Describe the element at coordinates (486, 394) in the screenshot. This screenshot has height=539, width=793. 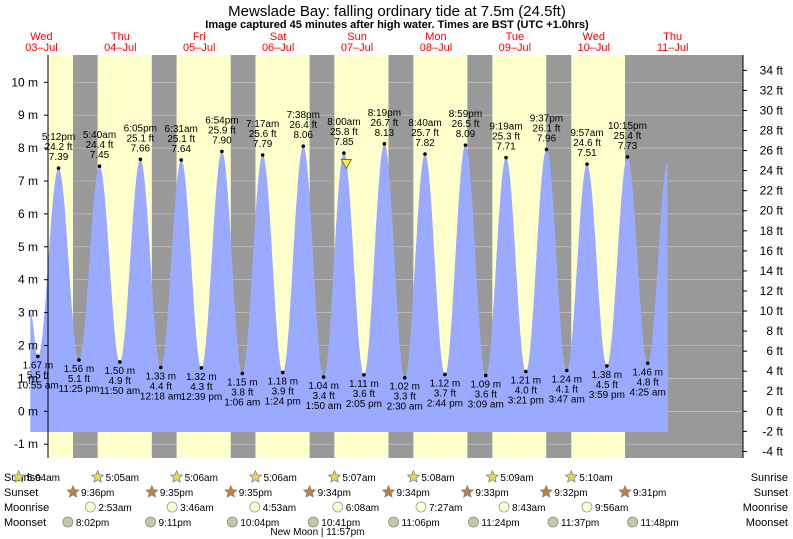
I see `low-tide-ft: 3.6 ft` at that location.